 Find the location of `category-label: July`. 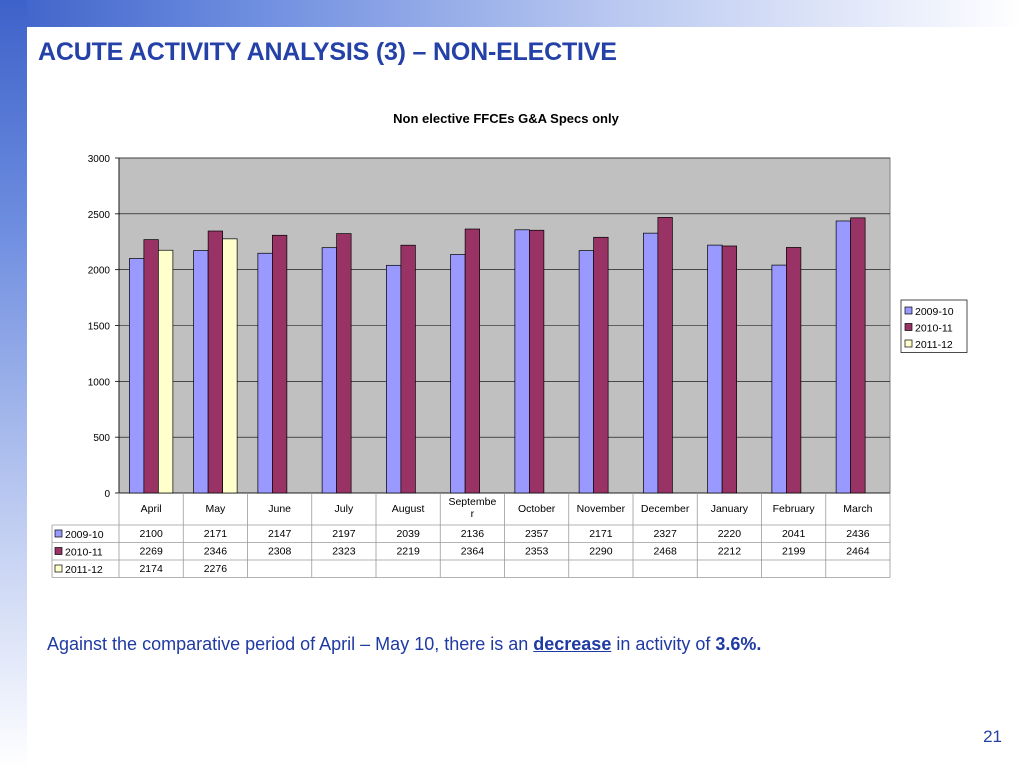

category-label: July is located at coordinates (344, 509).